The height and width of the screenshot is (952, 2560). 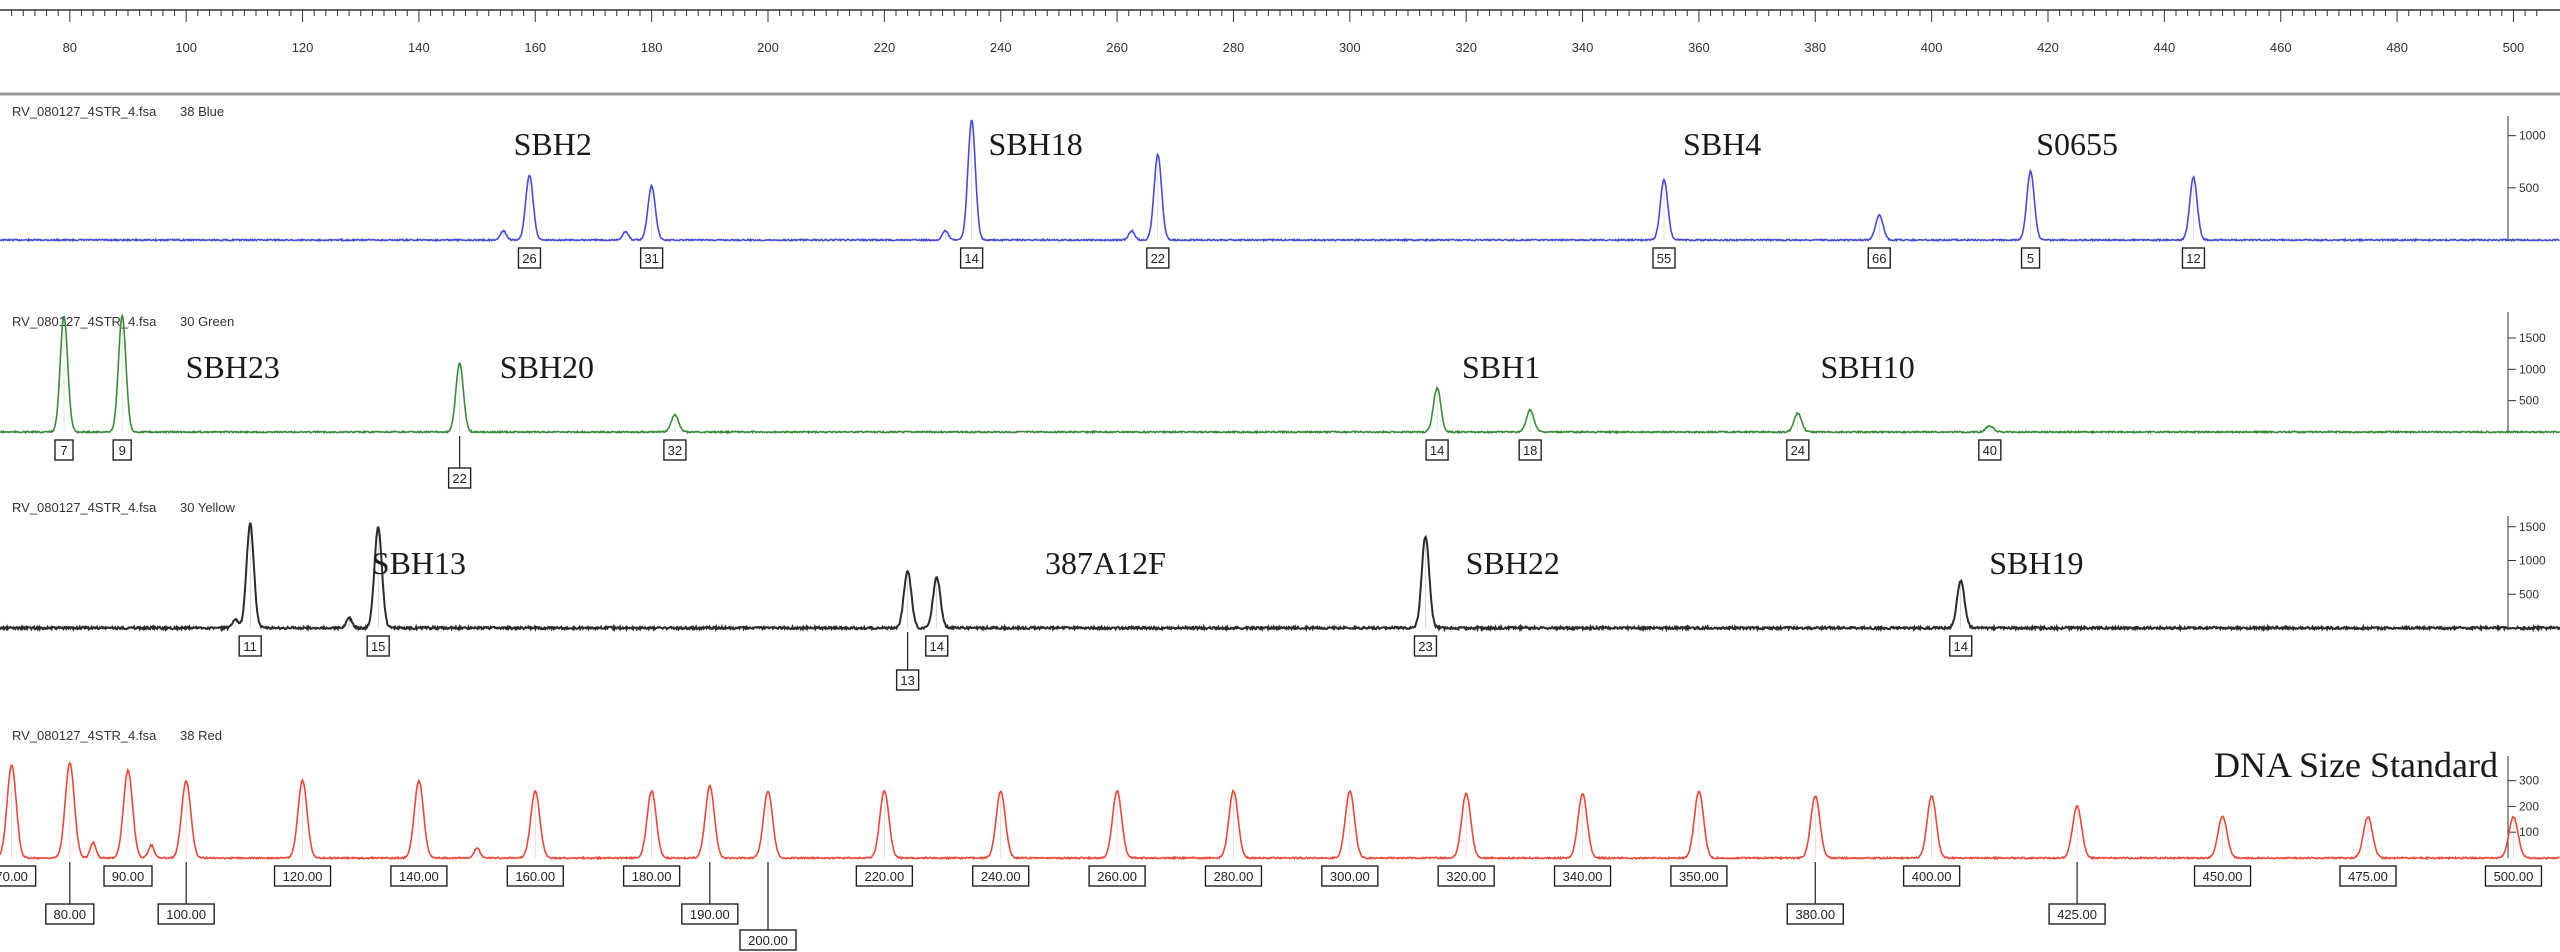 I want to click on allele-label: 260.00, so click(x=1117, y=876).